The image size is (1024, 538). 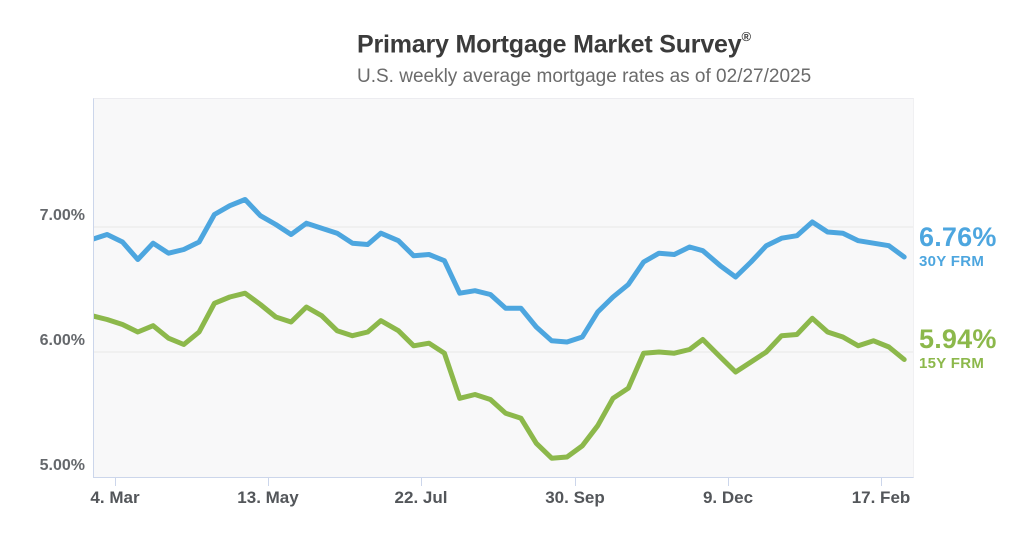 What do you see at coordinates (952, 363) in the screenshot?
I see `series-name-15y-frm: 15Y FRM` at bounding box center [952, 363].